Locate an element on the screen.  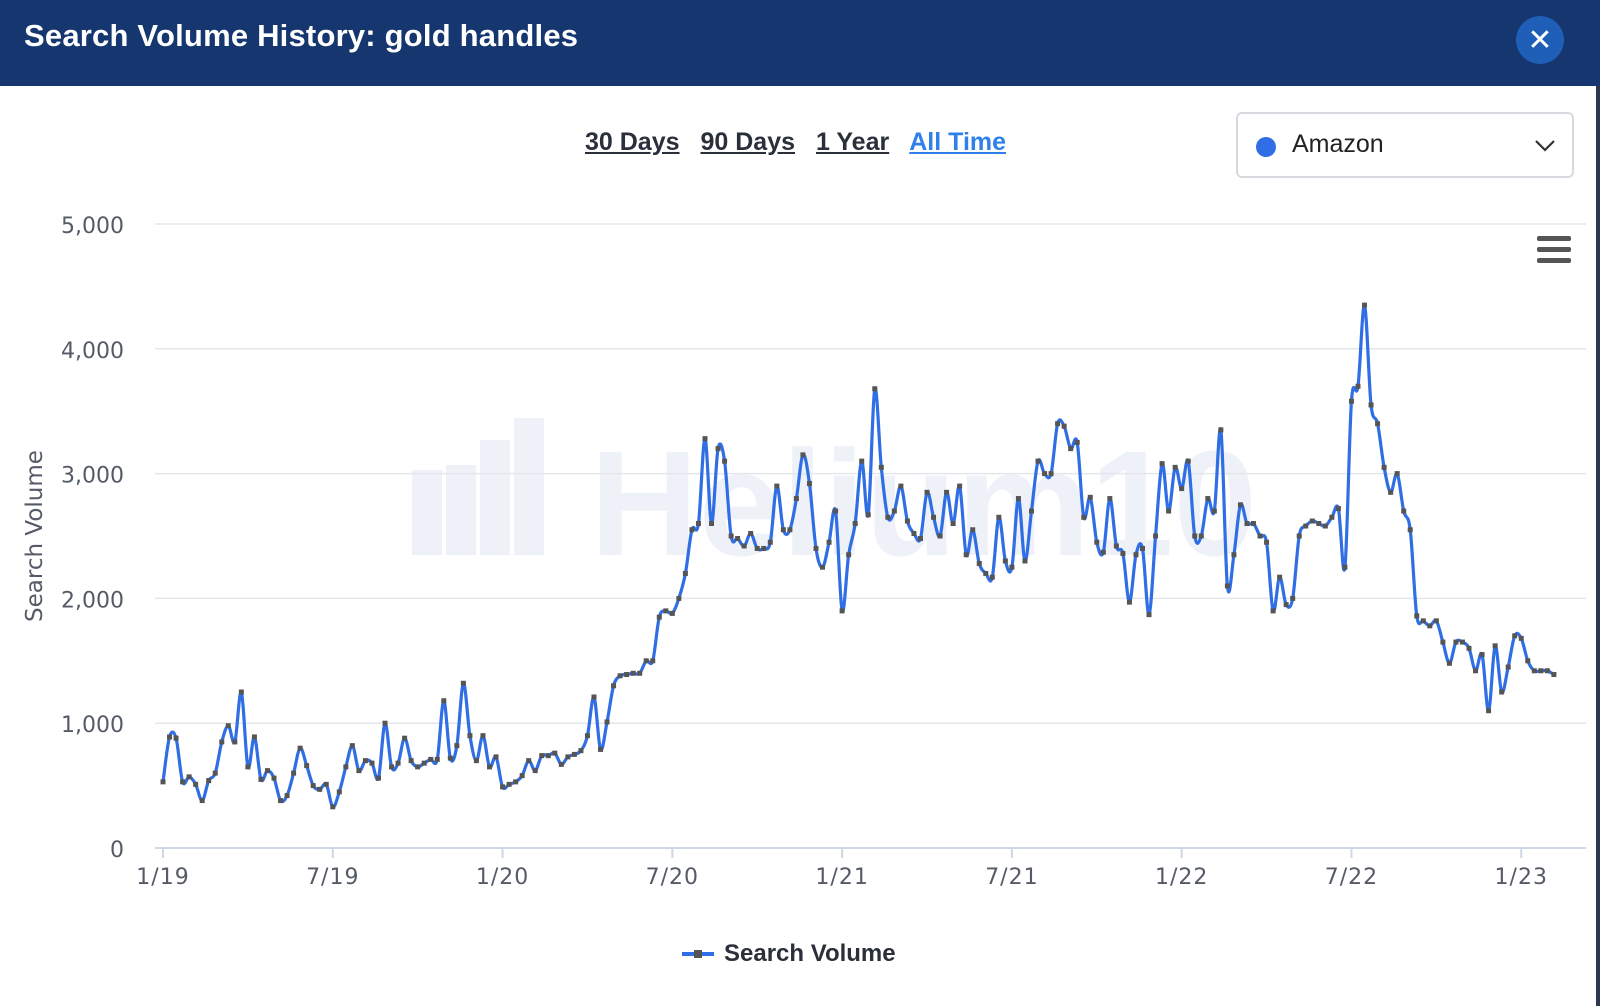
x-tick-label: 7/21 is located at coordinates (1011, 877).